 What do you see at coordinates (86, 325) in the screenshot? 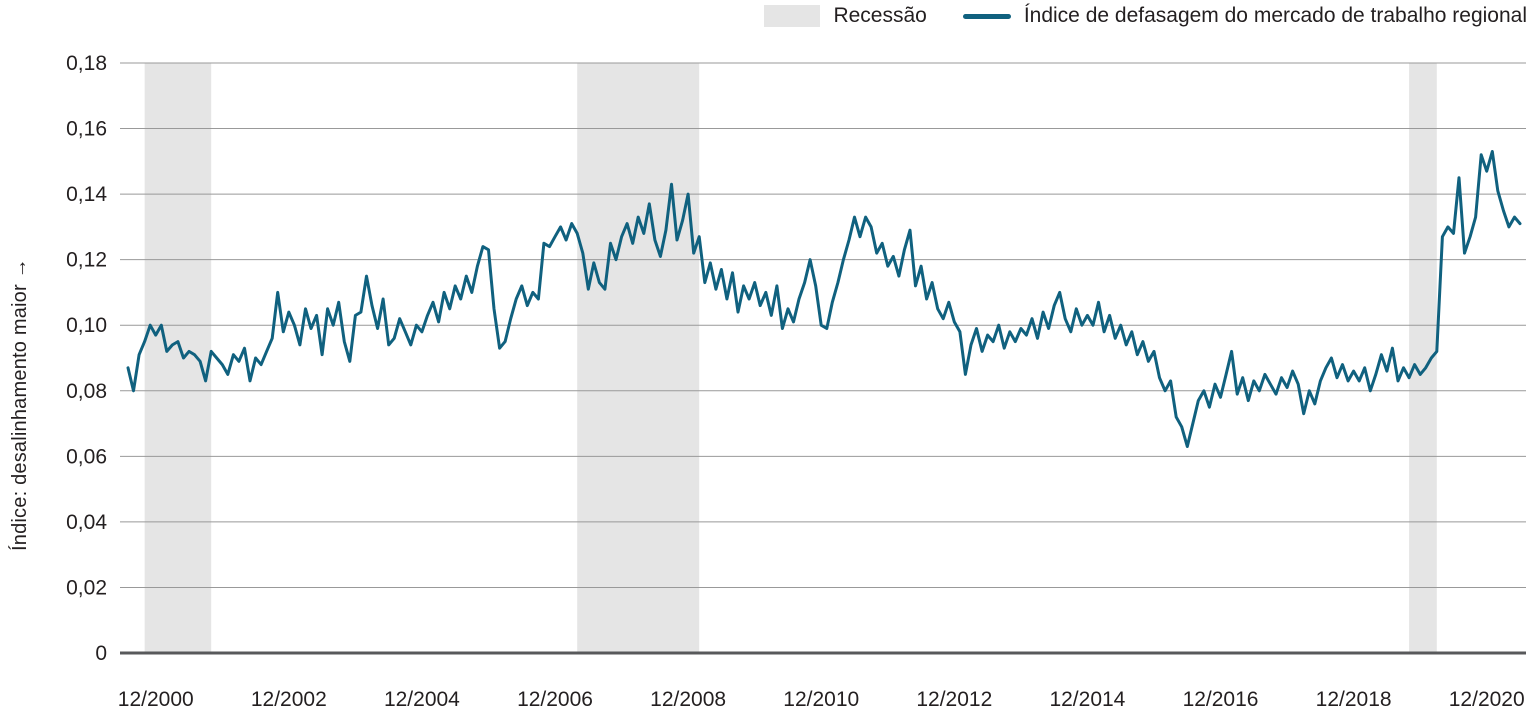
I see `y-tick-label: 0,10` at bounding box center [86, 325].